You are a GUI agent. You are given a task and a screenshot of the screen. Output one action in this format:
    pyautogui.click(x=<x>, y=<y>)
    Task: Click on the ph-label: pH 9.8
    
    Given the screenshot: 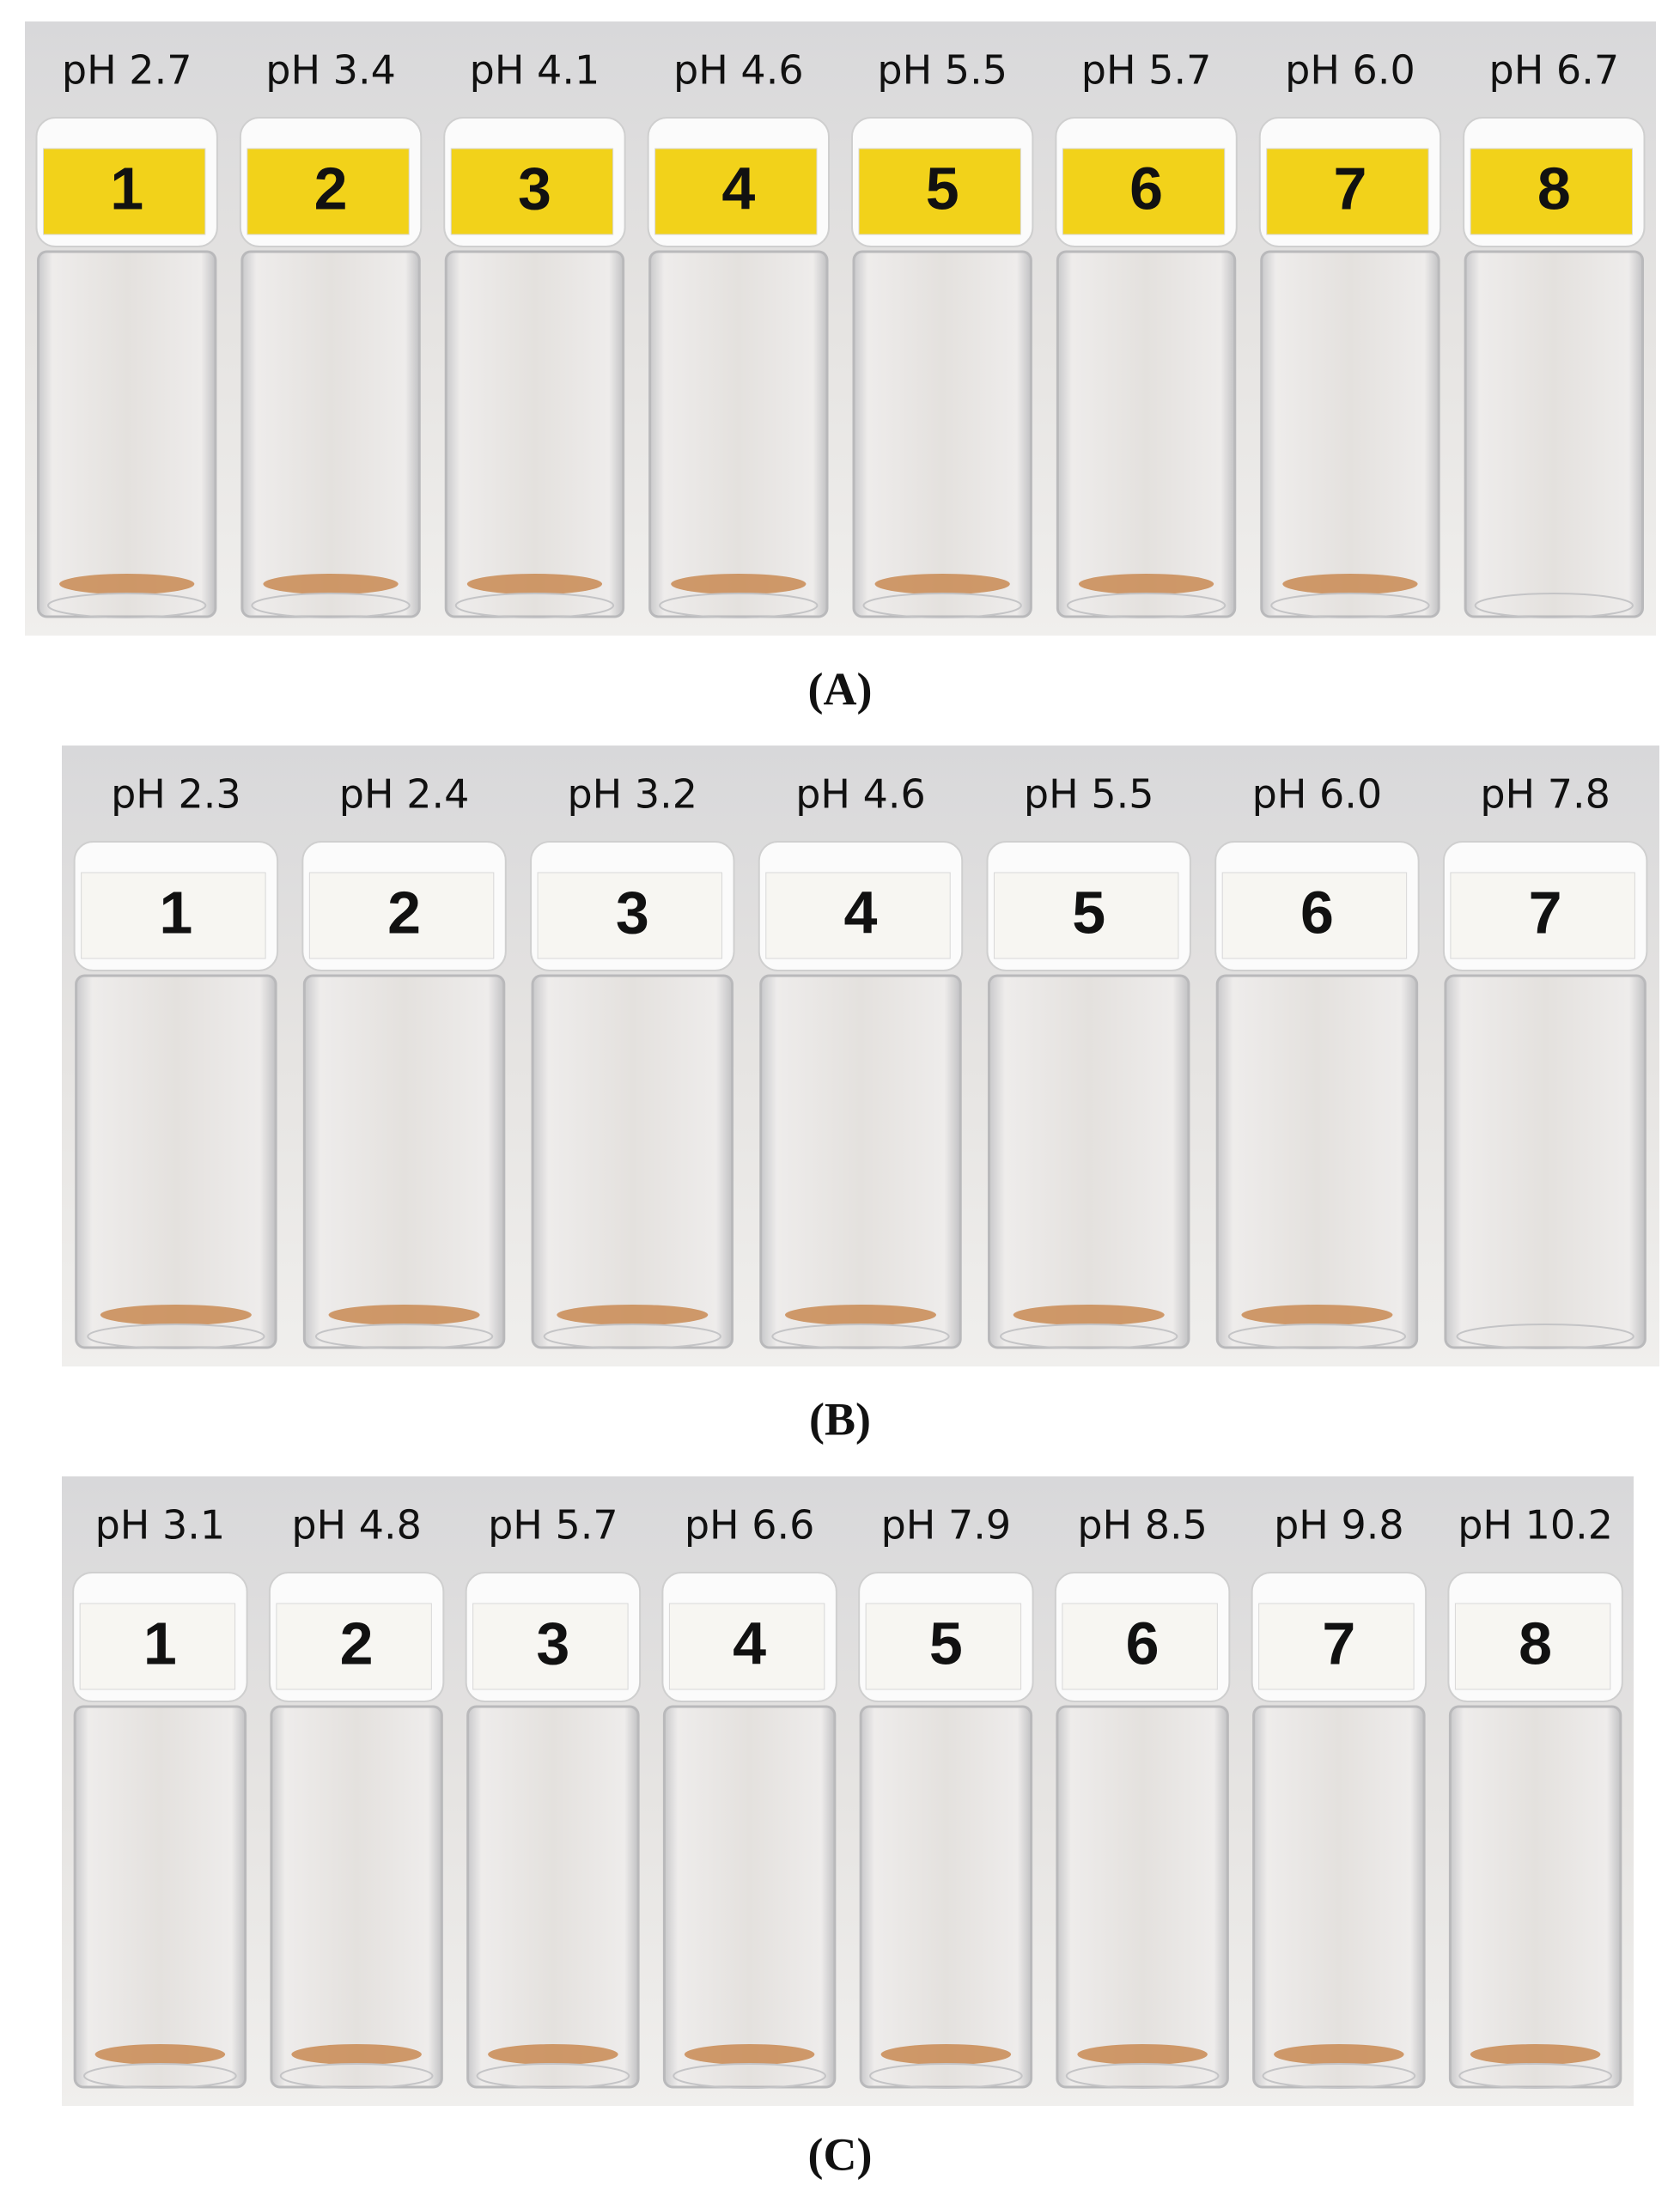 What is the action you would take?
    pyautogui.click(x=1339, y=1525)
    